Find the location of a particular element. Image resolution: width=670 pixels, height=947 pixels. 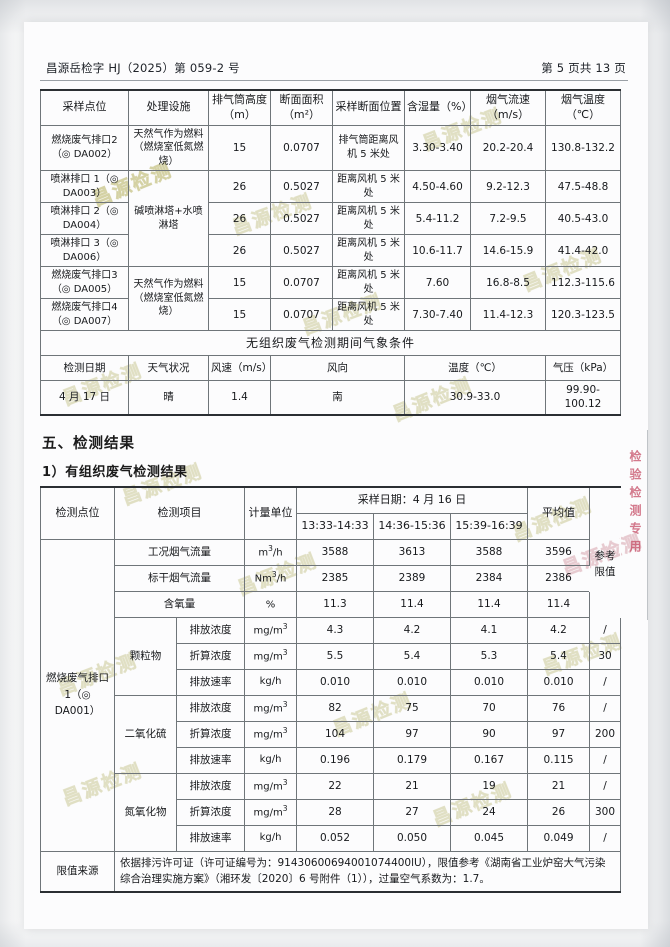

col-reference-limit: 参考限值 is located at coordinates (605, 565).